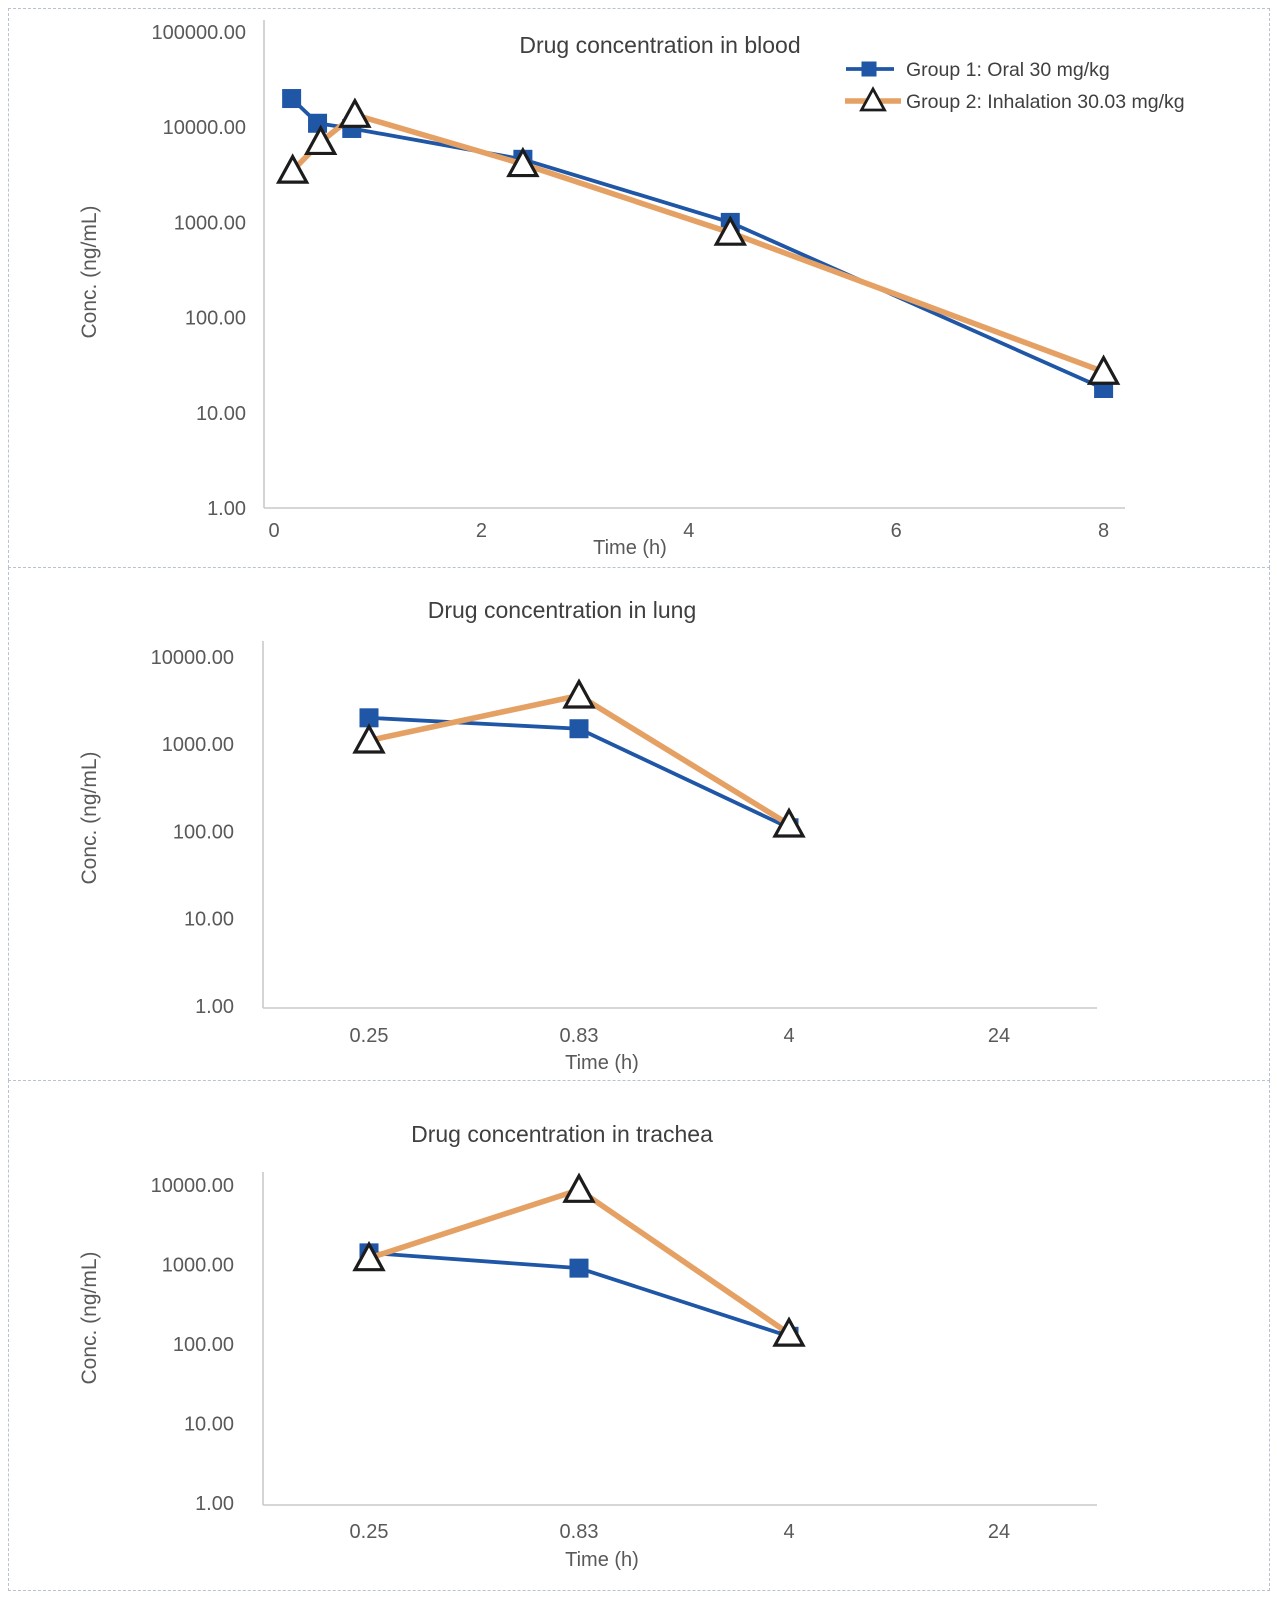  I want to click on chart-title: Drug concentration in blood, so click(659, 45).